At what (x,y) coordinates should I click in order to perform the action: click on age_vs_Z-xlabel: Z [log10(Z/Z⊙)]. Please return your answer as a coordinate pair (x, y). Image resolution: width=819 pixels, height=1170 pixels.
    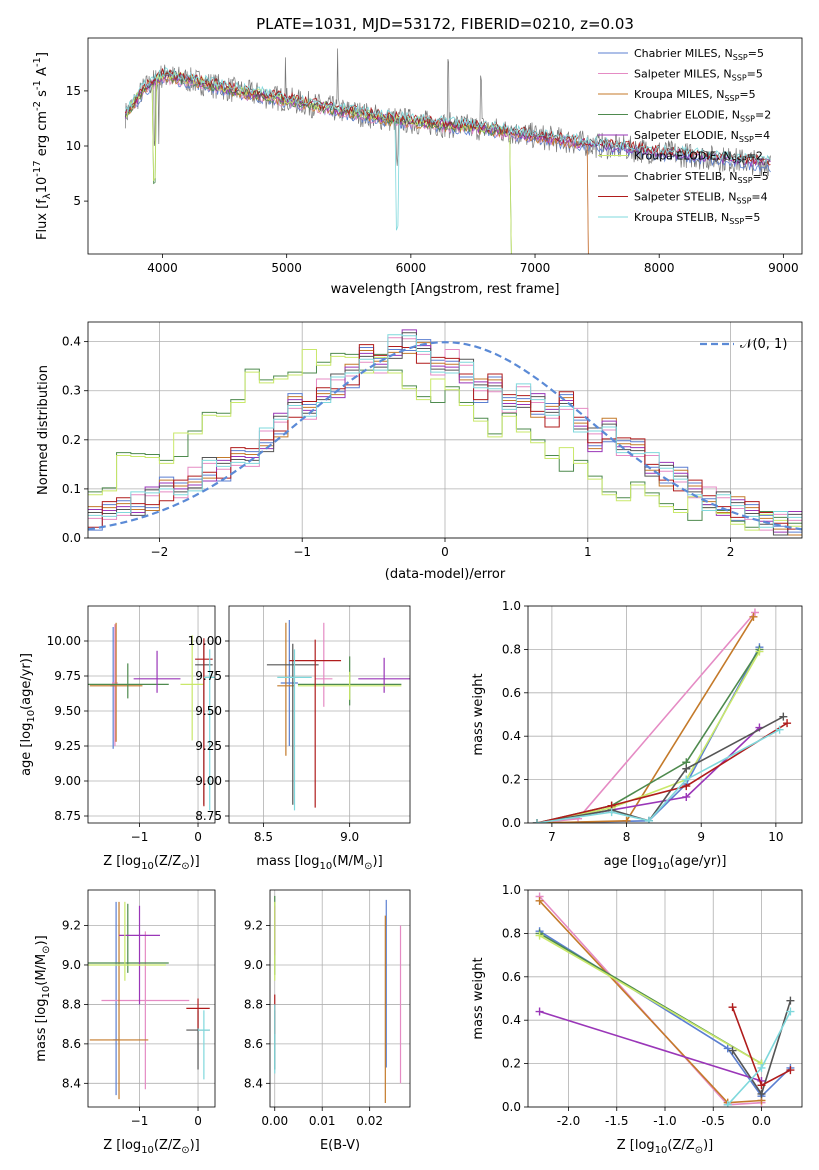
    Looking at the image, I should click on (151, 863).